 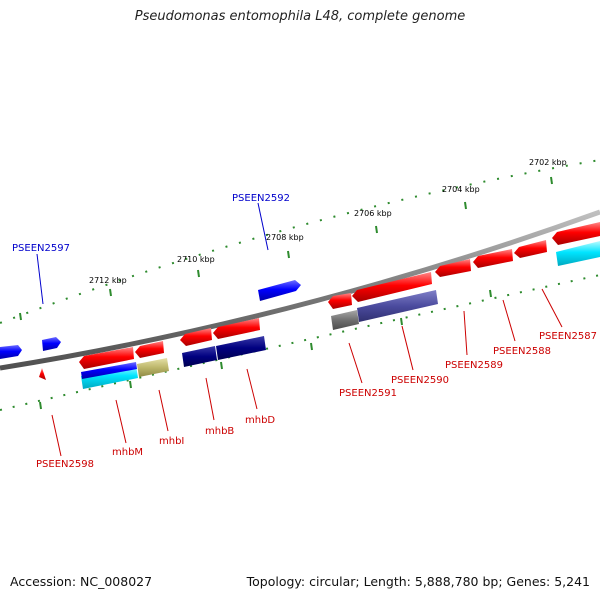 I want to click on leader-lines-forward, so click(x=152, y=253).